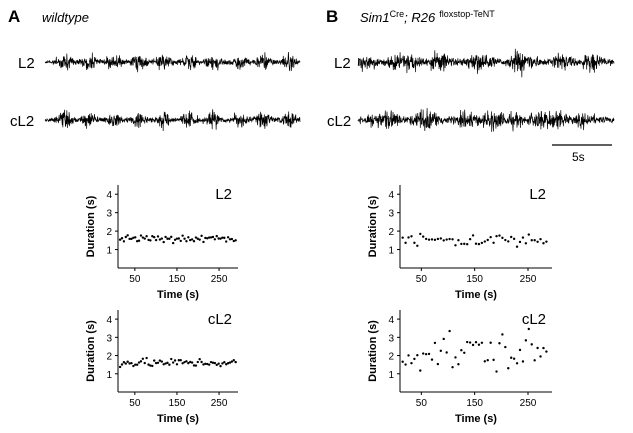 The image size is (633, 433). I want to click on series-label: cL2, so click(220, 319).